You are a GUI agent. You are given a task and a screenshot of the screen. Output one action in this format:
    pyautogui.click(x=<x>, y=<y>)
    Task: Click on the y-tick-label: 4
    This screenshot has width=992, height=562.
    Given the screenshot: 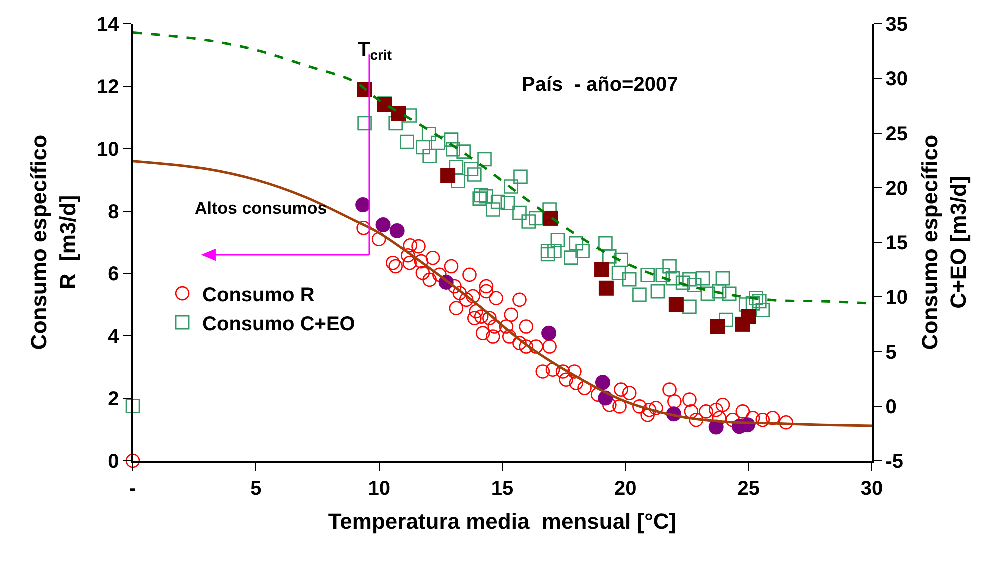 What is the action you would take?
    pyautogui.click(x=114, y=337)
    